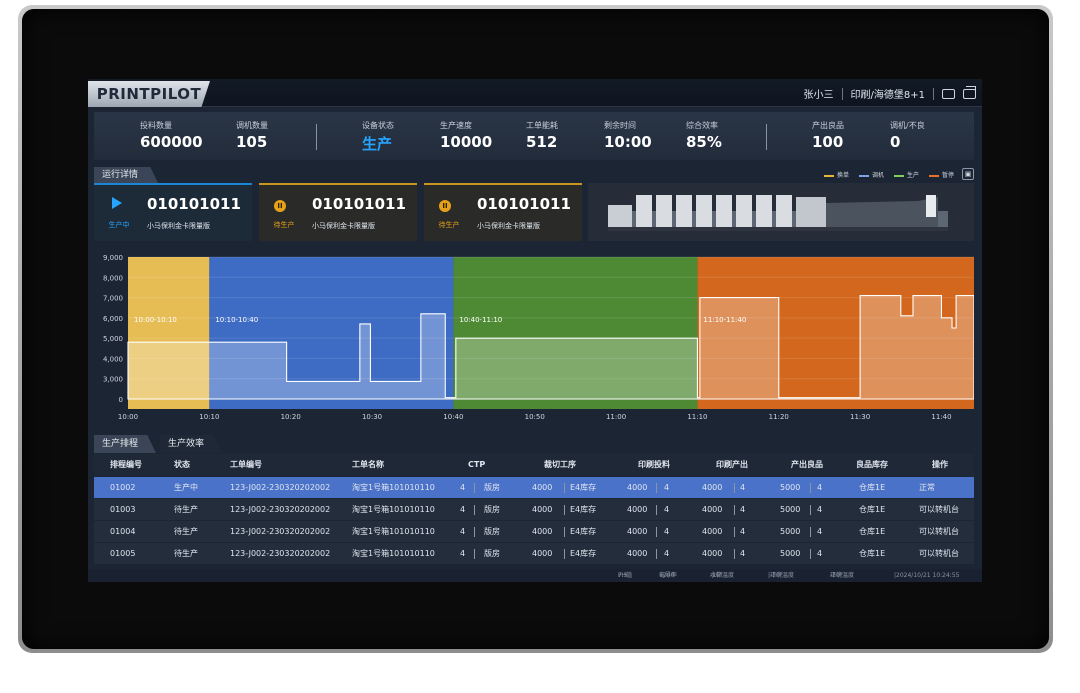 Image resolution: width=1080 pixels, height=693 pixels. Describe the element at coordinates (969, 92) in the screenshot. I see `restore-icon` at that location.